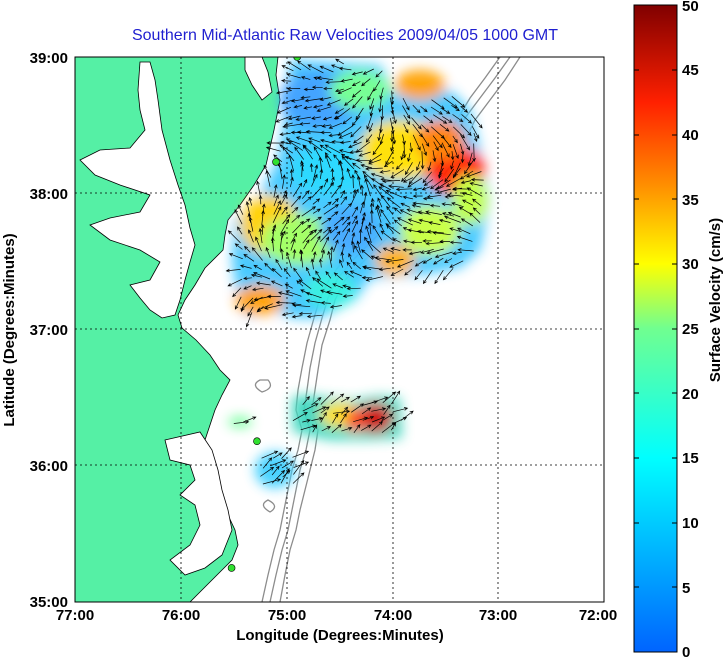  What do you see at coordinates (297, 59) in the screenshot?
I see `radar-station-marker` at bounding box center [297, 59].